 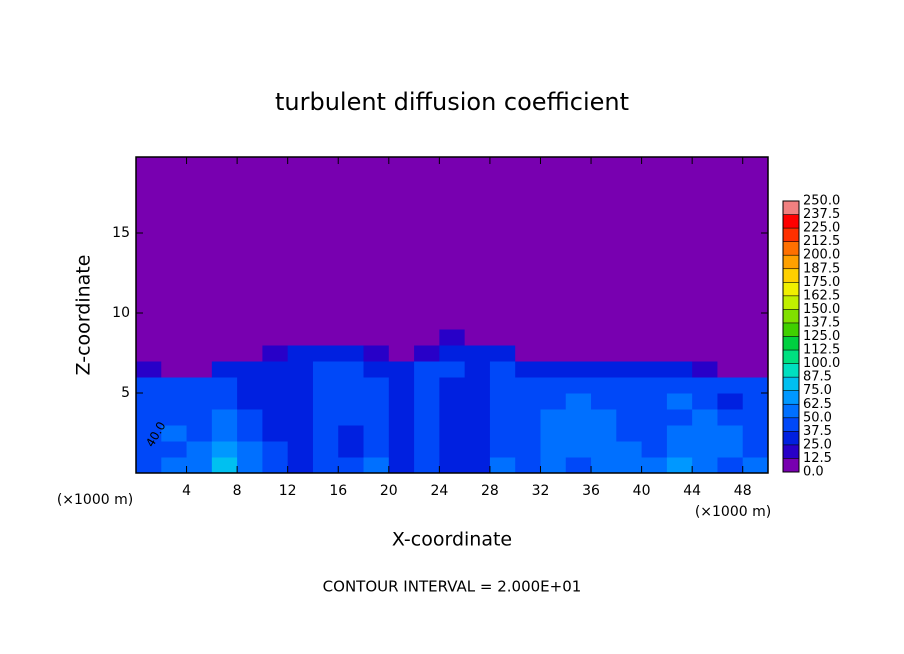 I want to click on x-tick-label: 24, so click(x=439, y=491).